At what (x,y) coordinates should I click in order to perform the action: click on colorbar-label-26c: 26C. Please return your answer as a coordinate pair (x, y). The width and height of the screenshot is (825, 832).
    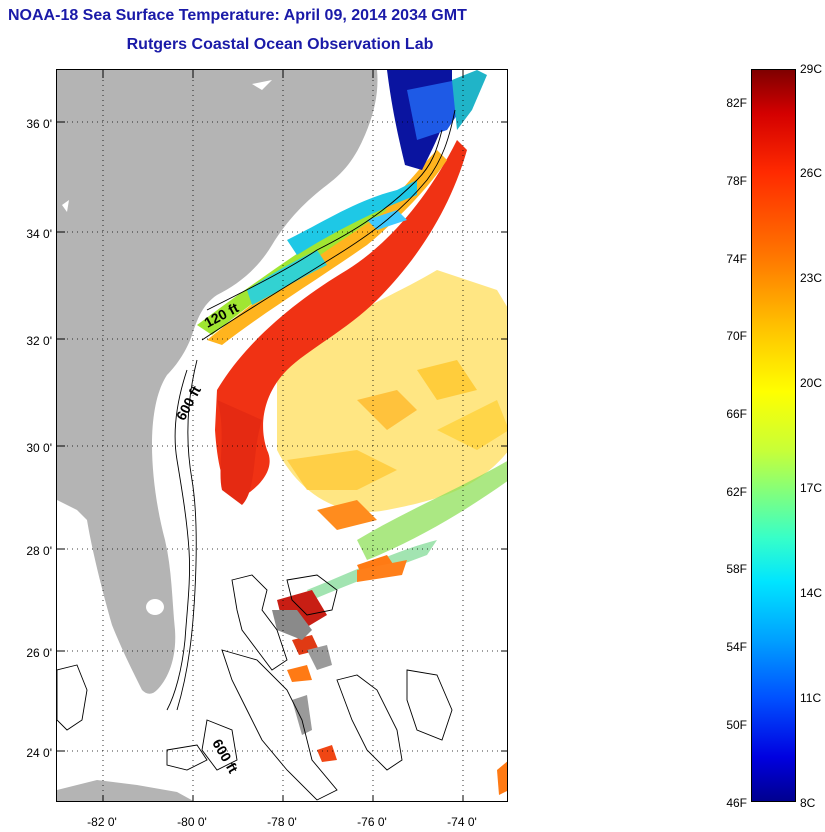
    Looking at the image, I should click on (811, 173).